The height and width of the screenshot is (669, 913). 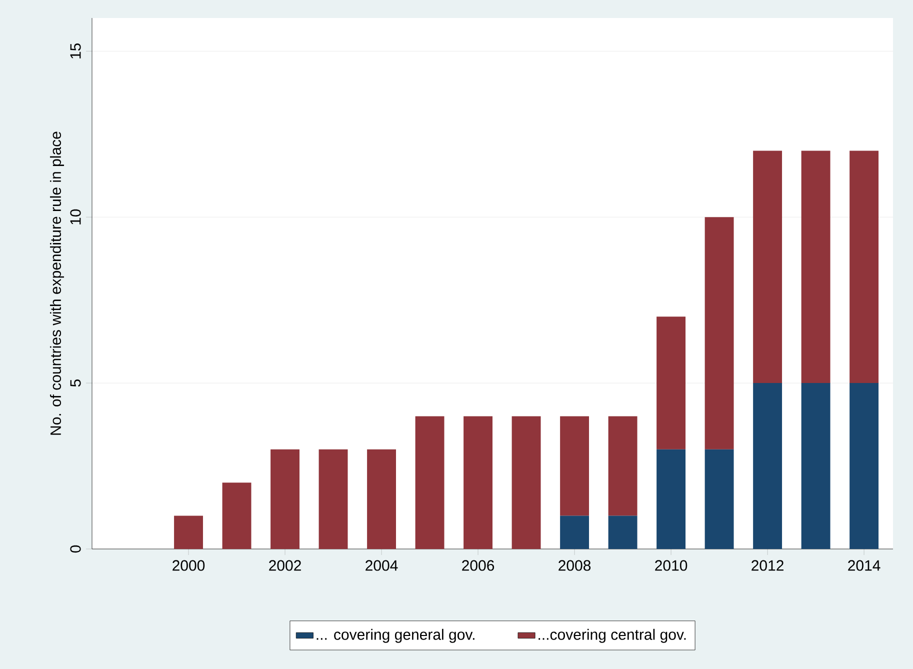 What do you see at coordinates (671, 565) in the screenshot?
I see `x-tick-label: 2010` at bounding box center [671, 565].